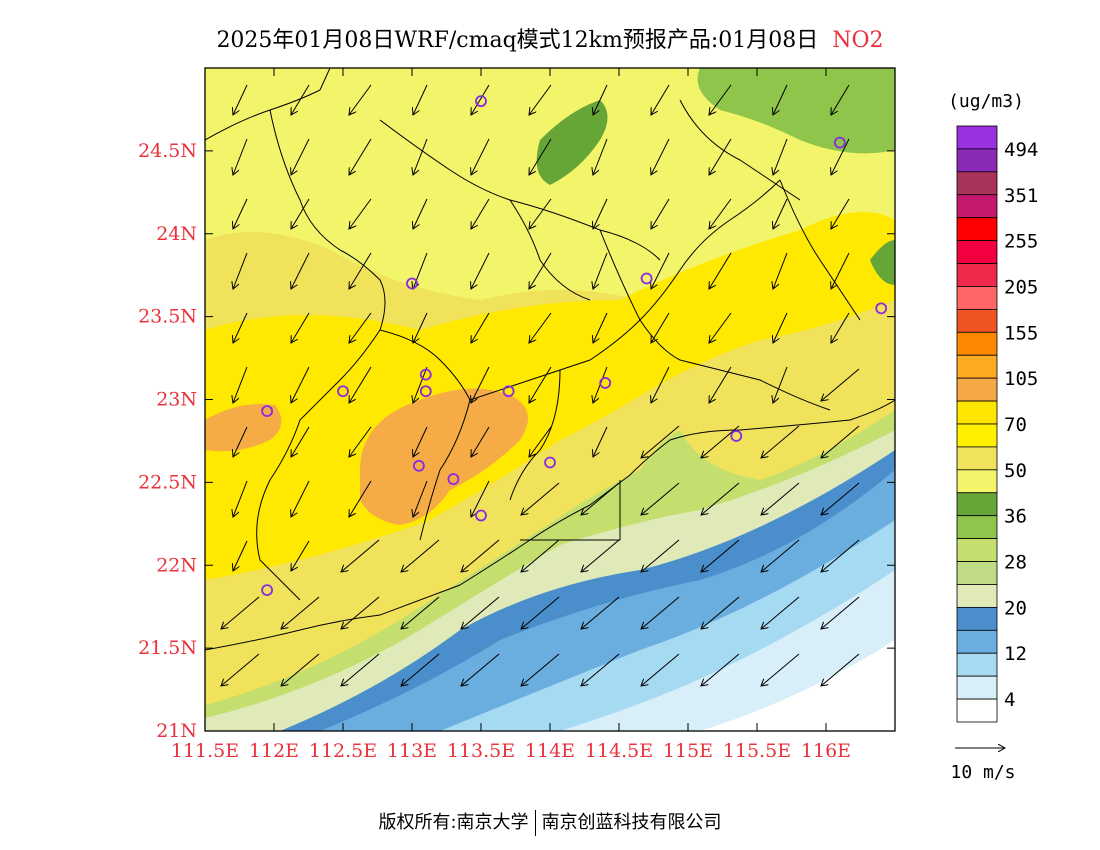 This screenshot has height=850, width=1100. I want to click on x-tick-label: 111.5E, so click(205, 751).